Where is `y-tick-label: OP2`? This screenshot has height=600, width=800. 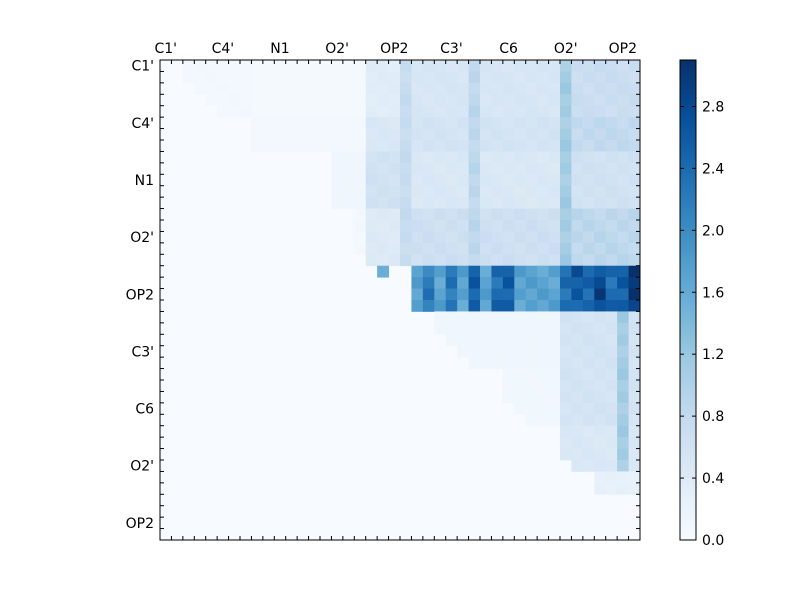
y-tick-label: OP2 is located at coordinates (140, 295).